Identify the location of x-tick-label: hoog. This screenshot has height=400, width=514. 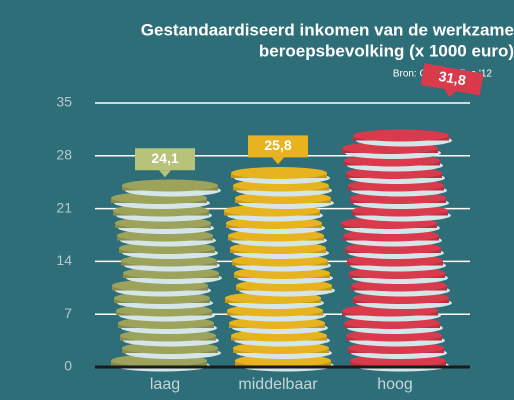
(395, 384).